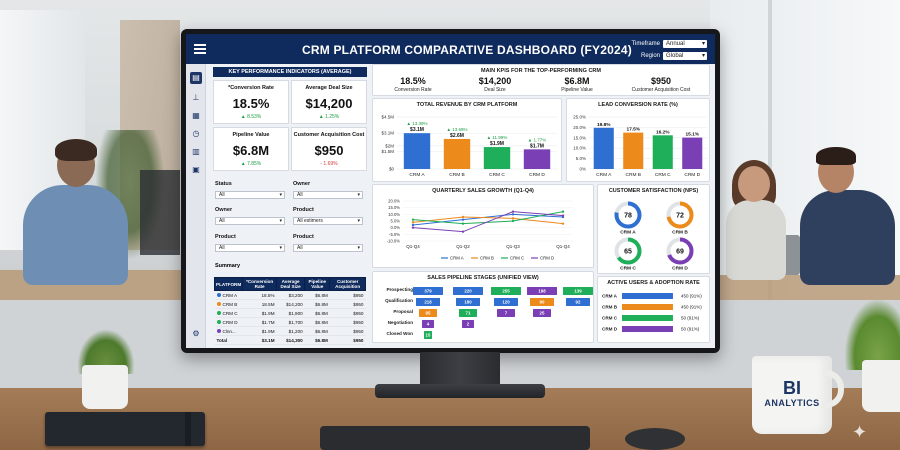  Describe the element at coordinates (259, 304) in the screenshot. I see `conversion-cell: 18.5M` at that location.